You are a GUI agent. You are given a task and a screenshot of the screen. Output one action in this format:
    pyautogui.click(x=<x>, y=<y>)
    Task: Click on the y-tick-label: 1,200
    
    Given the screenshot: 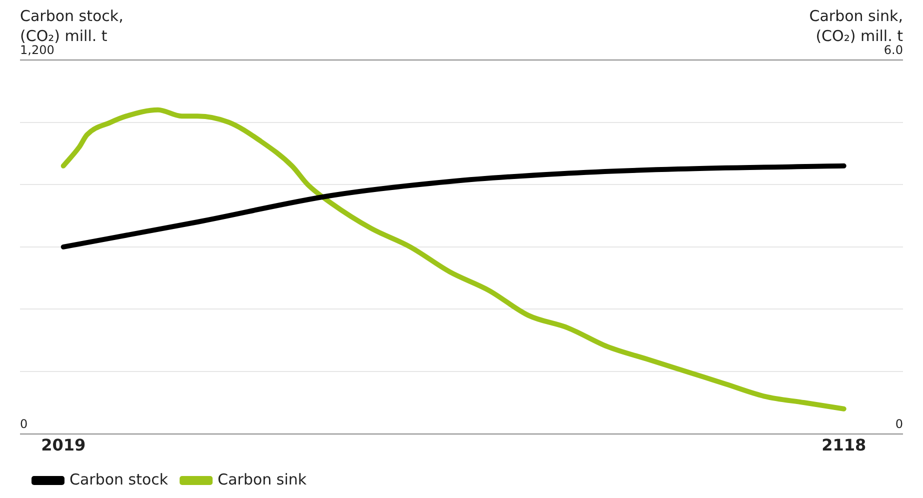 What is the action you would take?
    pyautogui.click(x=37, y=50)
    